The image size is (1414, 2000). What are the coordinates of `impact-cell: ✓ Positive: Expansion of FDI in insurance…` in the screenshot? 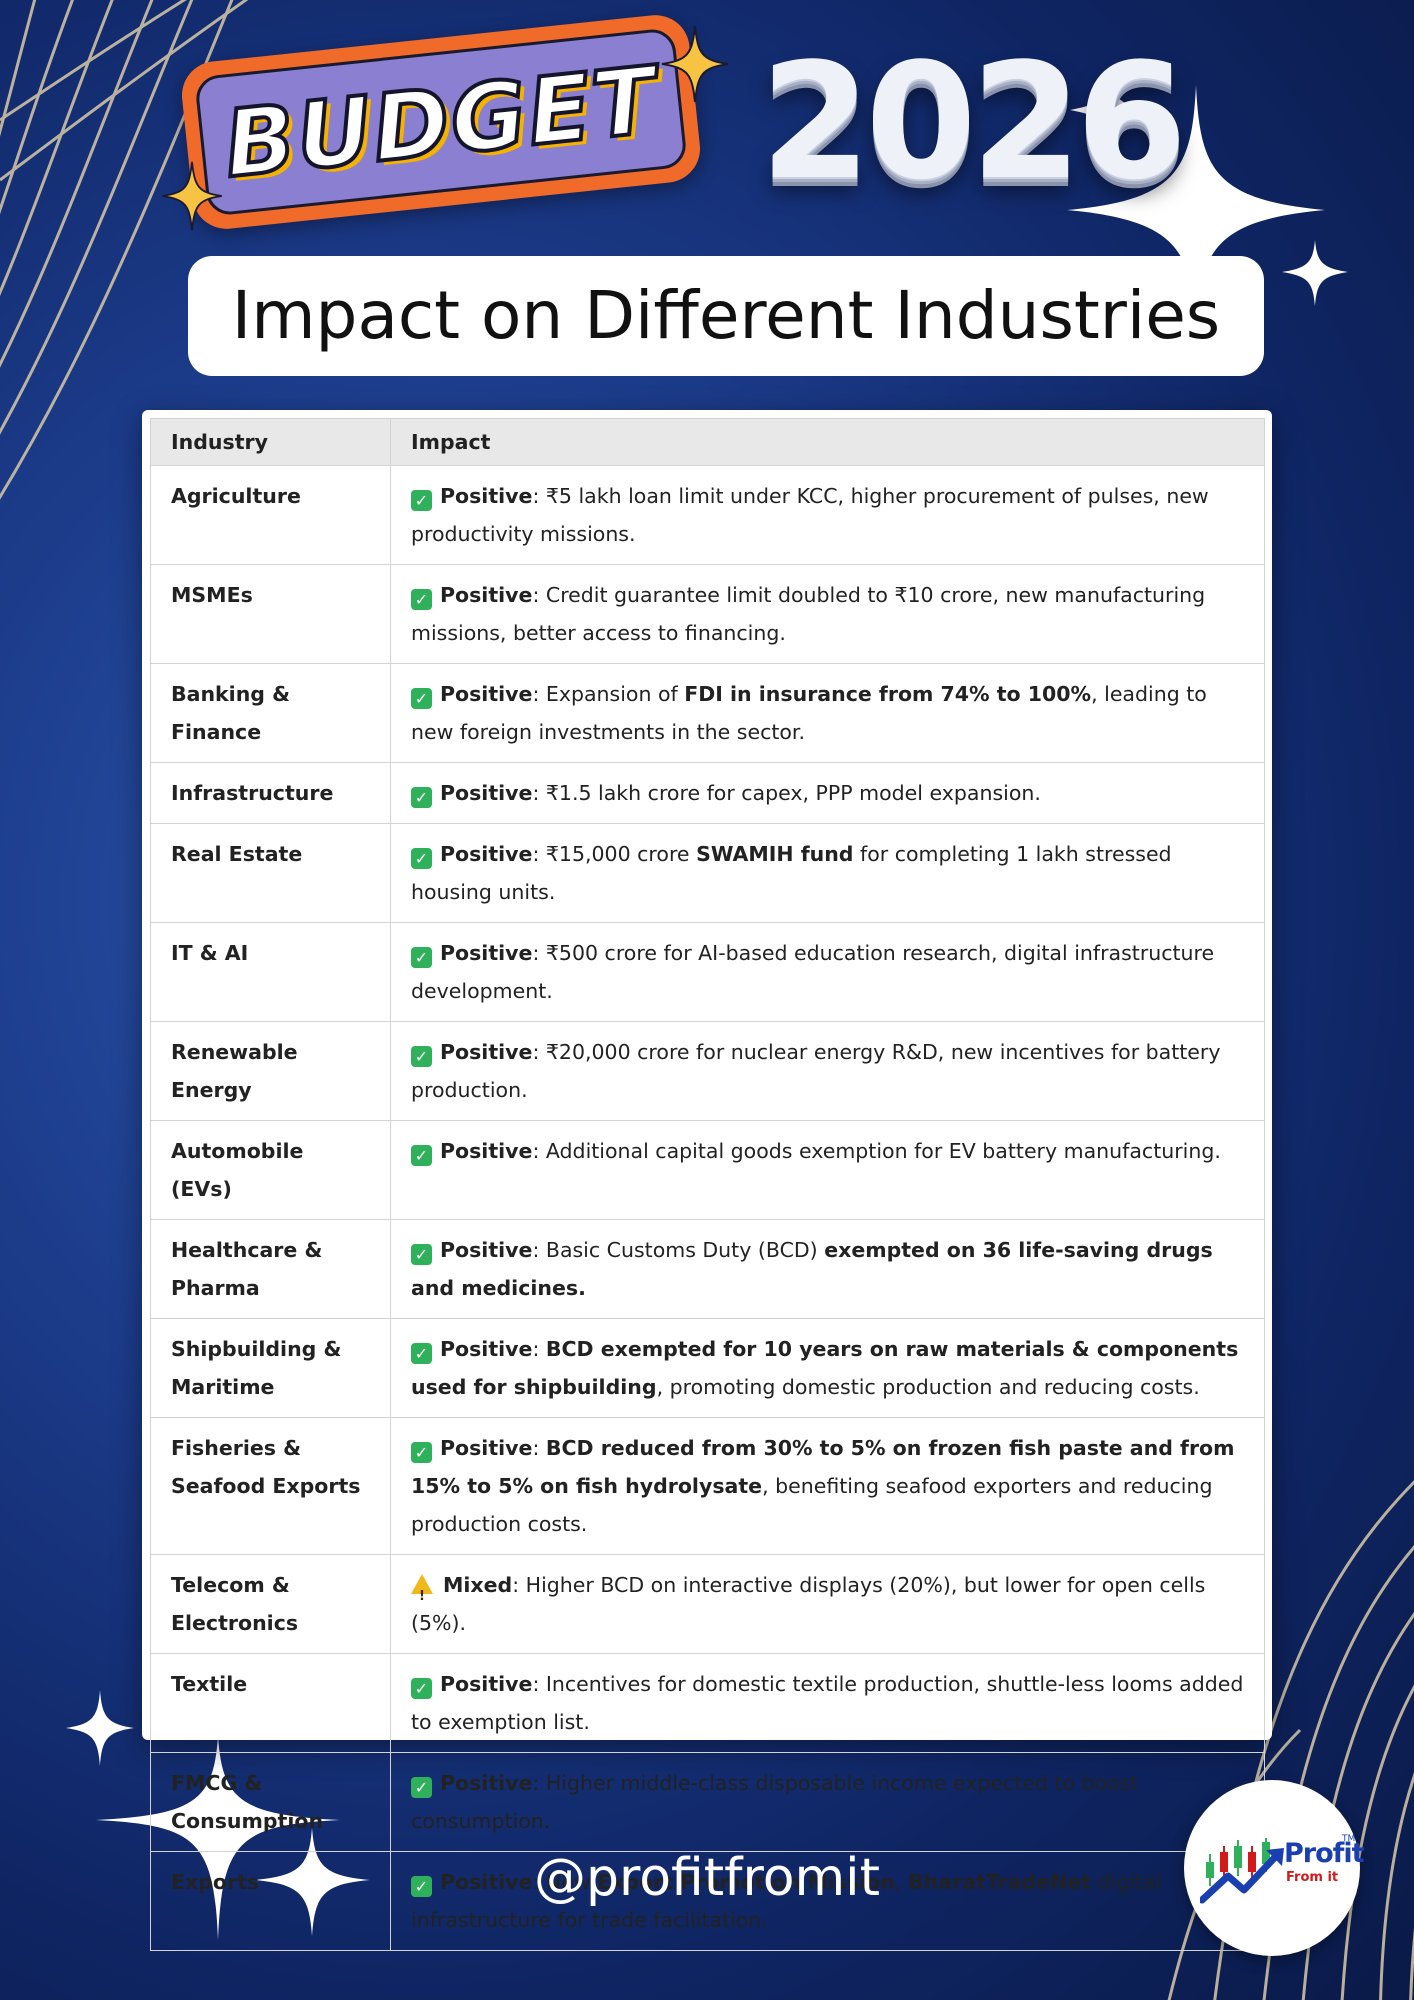 It's located at (827, 713).